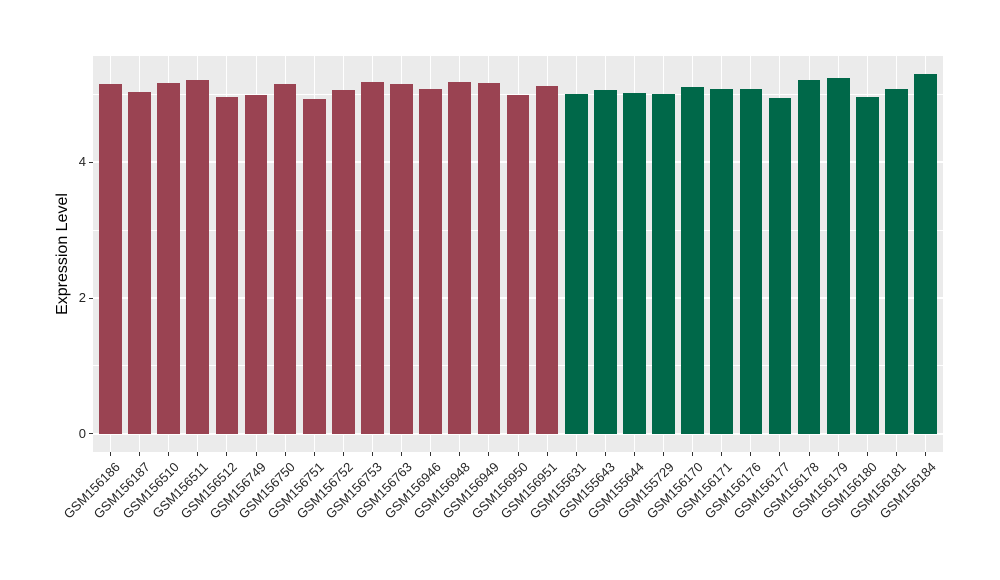 Image resolution: width=1000 pixels, height=580 pixels. What do you see at coordinates (460, 257) in the screenshot?
I see `bar-GSM156948` at bounding box center [460, 257].